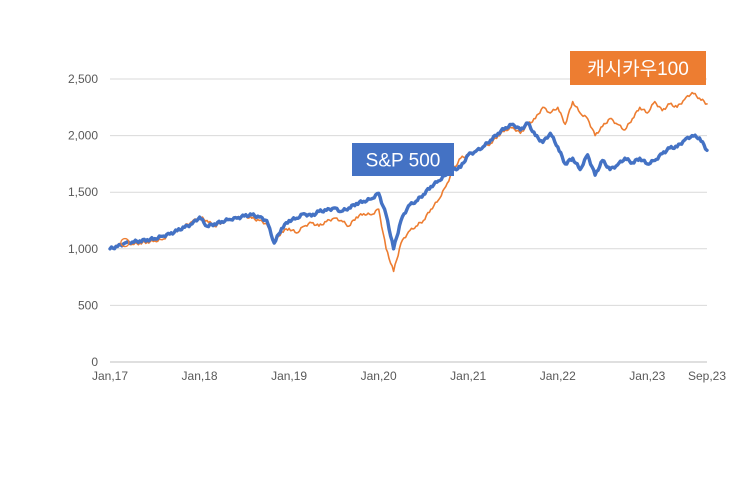  Describe the element at coordinates (289, 376) in the screenshot. I see `x-tick-label: Jan,19` at that location.